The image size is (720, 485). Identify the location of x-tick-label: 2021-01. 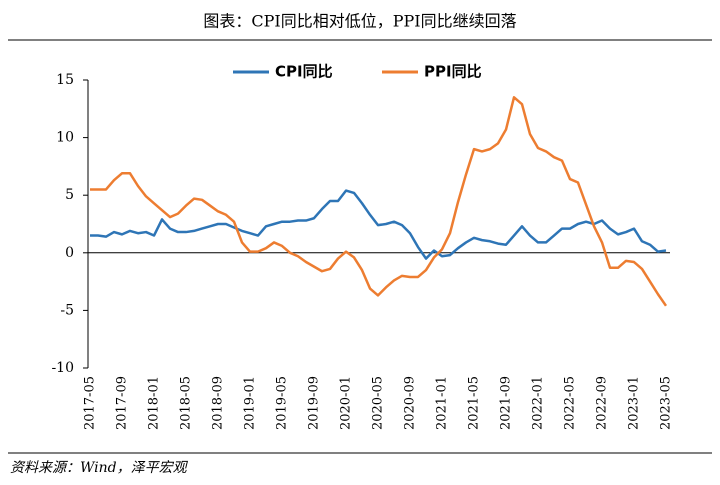
(442, 403).